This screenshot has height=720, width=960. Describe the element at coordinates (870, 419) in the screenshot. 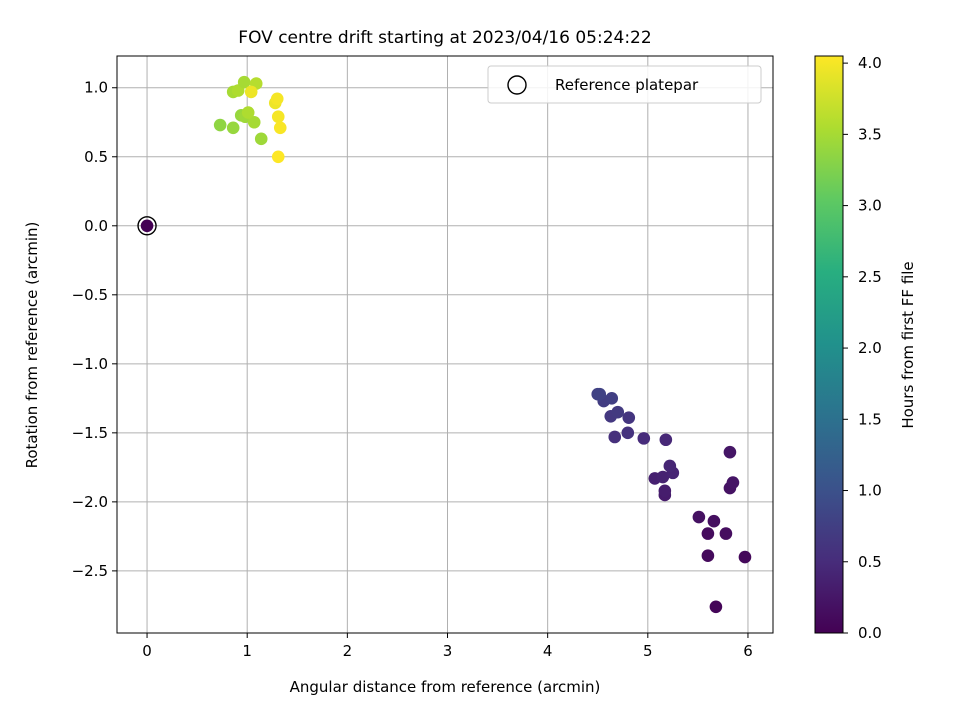

I see `colorbar-tick-label: 1.5` at that location.